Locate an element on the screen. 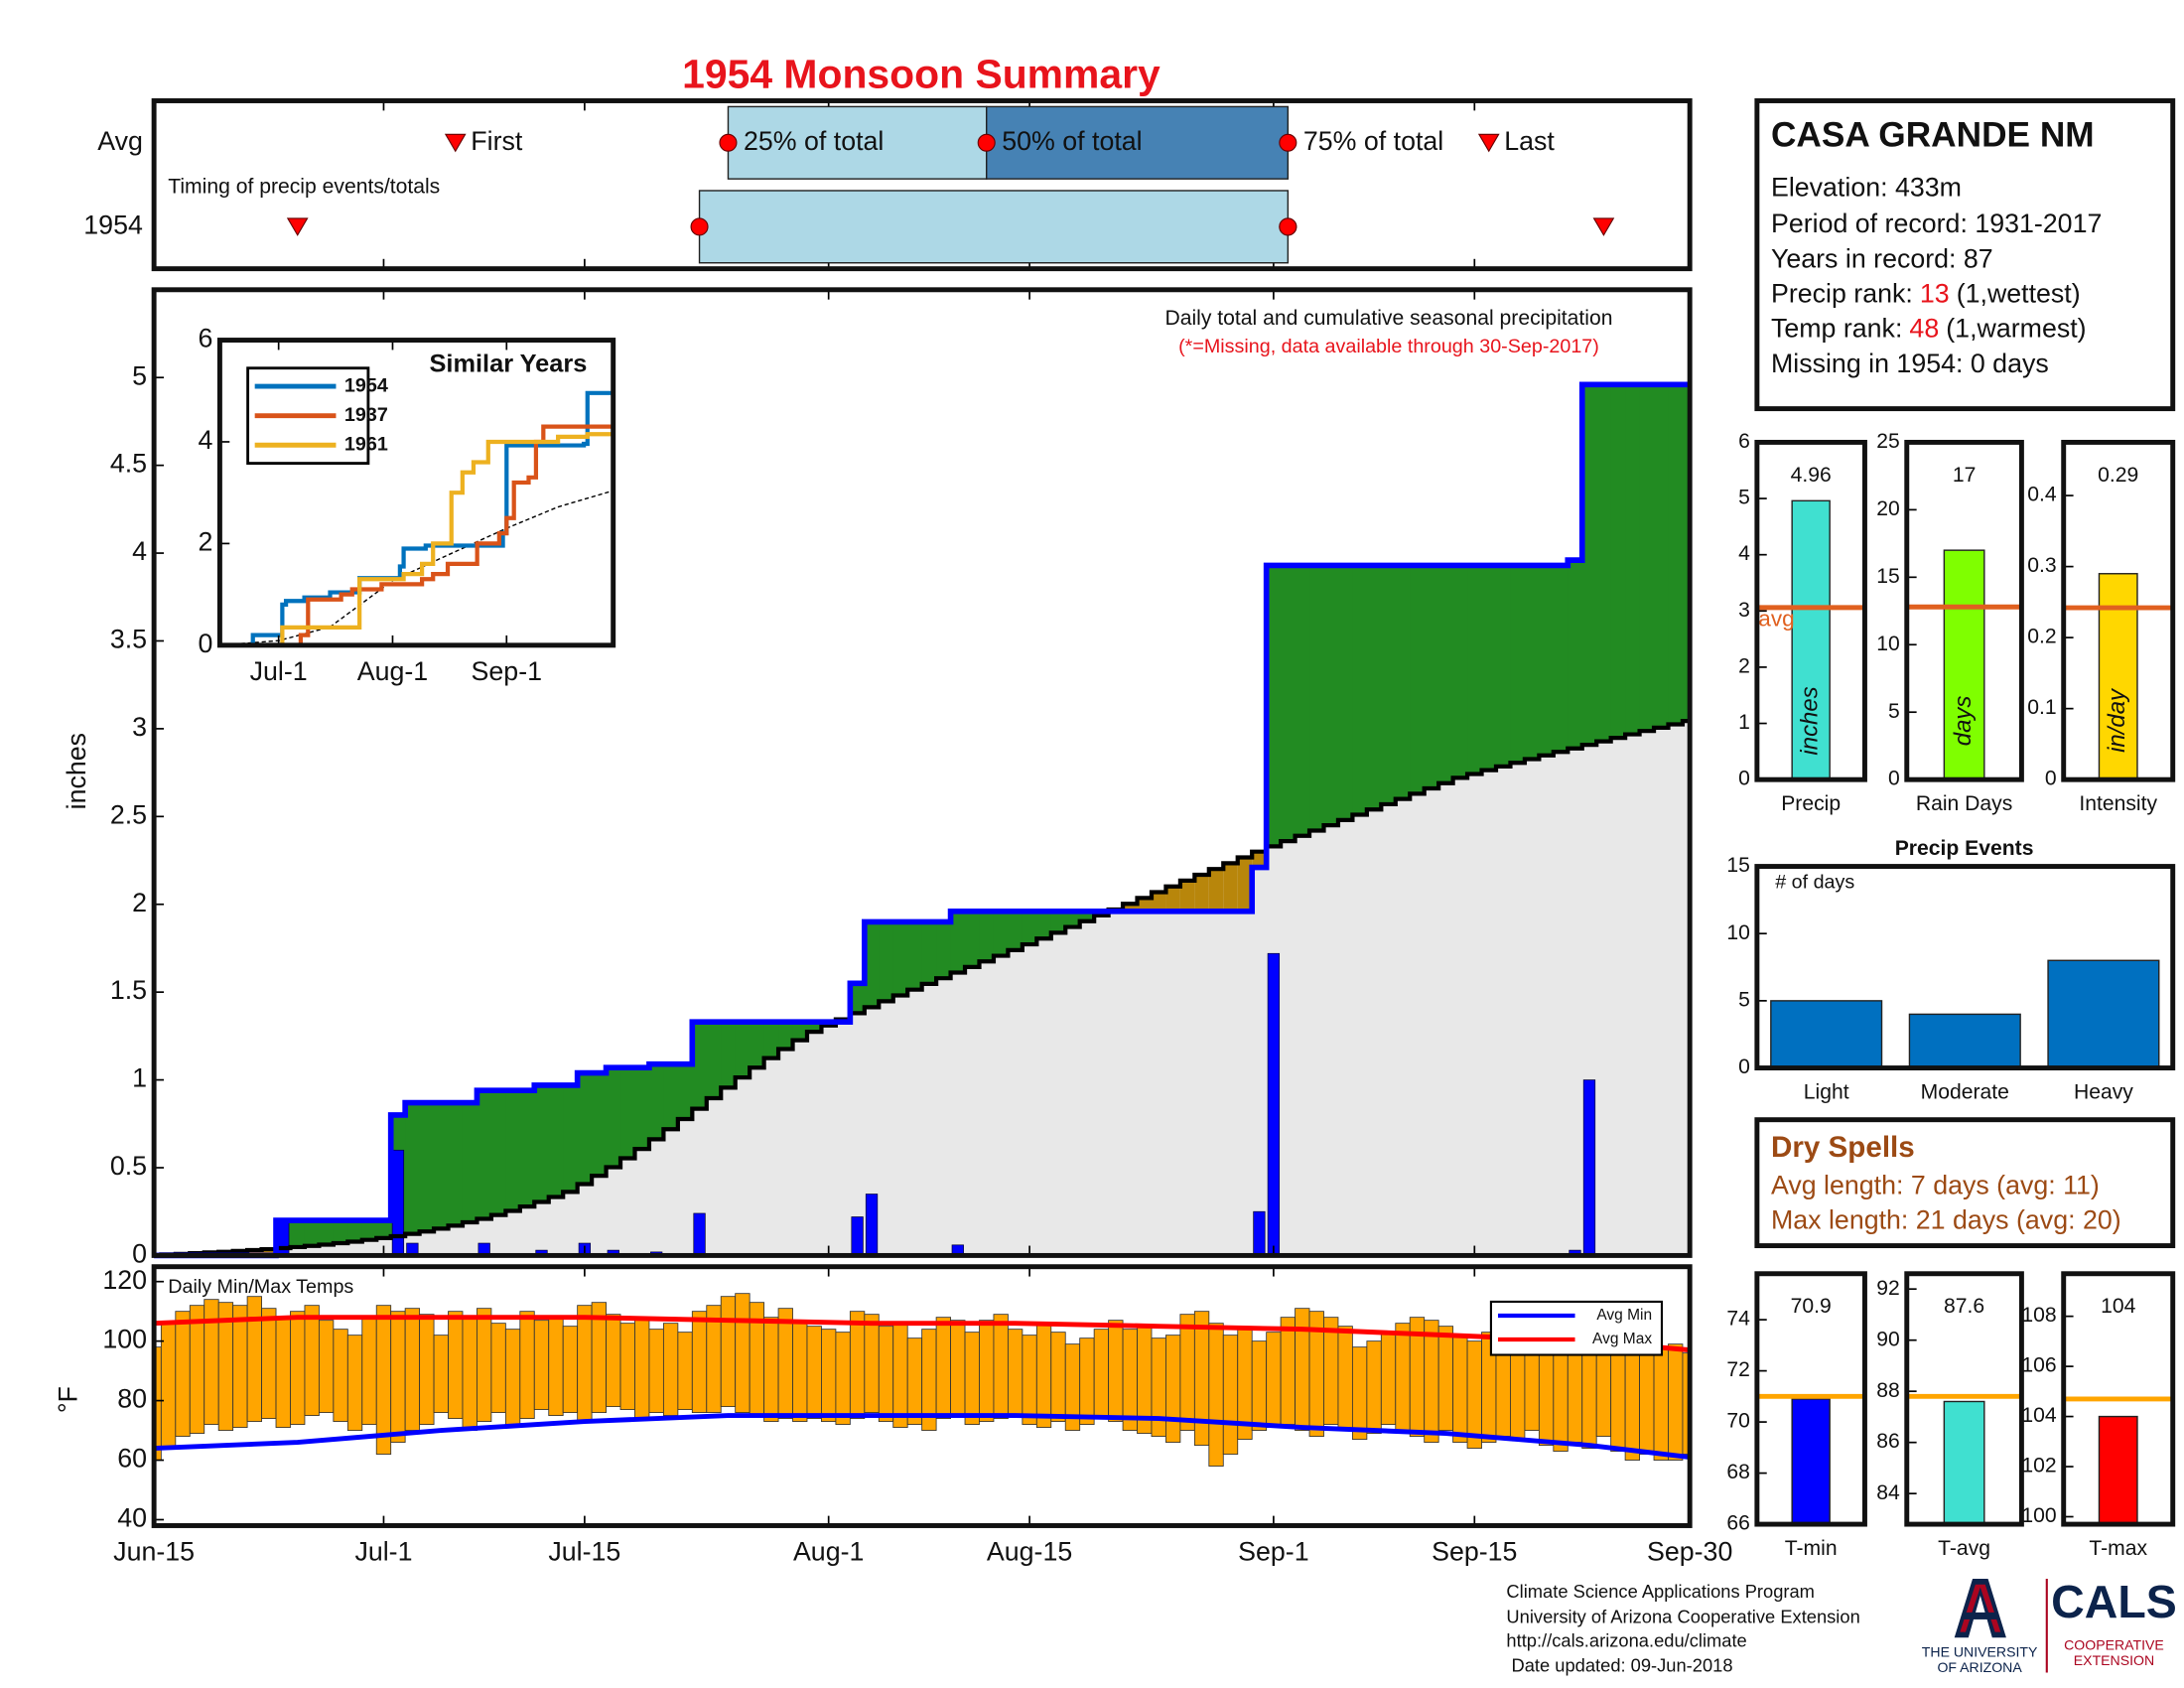 The height and width of the screenshot is (1688, 2184). y-tick-label: 1.5 is located at coordinates (128, 990).